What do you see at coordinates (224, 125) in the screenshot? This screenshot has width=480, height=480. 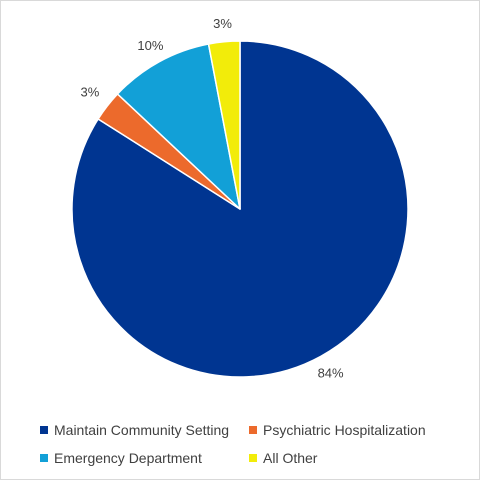 I see `pie-slice-all-other` at bounding box center [224, 125].